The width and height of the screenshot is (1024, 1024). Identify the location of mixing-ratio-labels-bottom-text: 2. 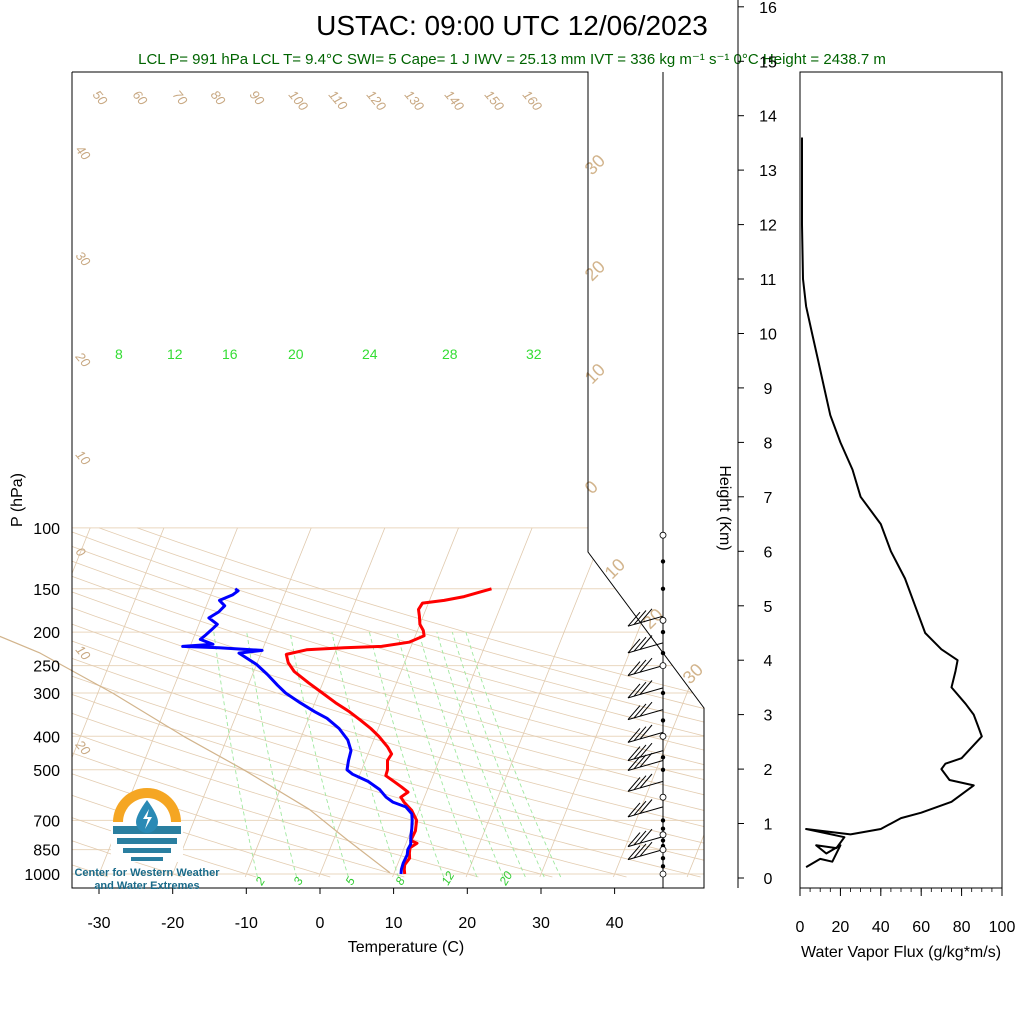
(260, 881).